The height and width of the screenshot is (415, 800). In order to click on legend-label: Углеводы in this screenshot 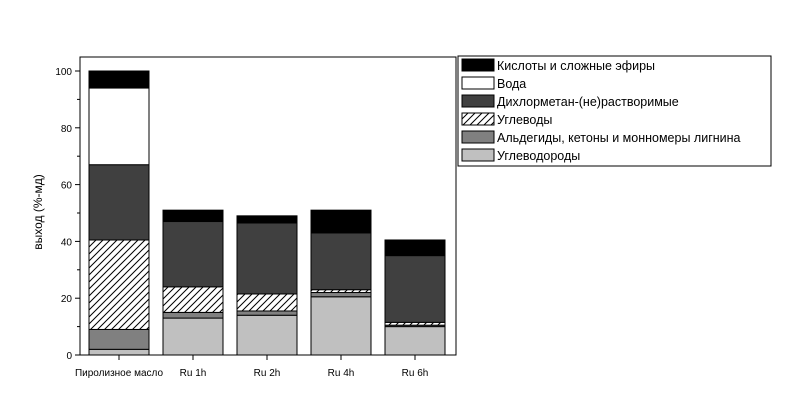, I will do `click(524, 120)`.